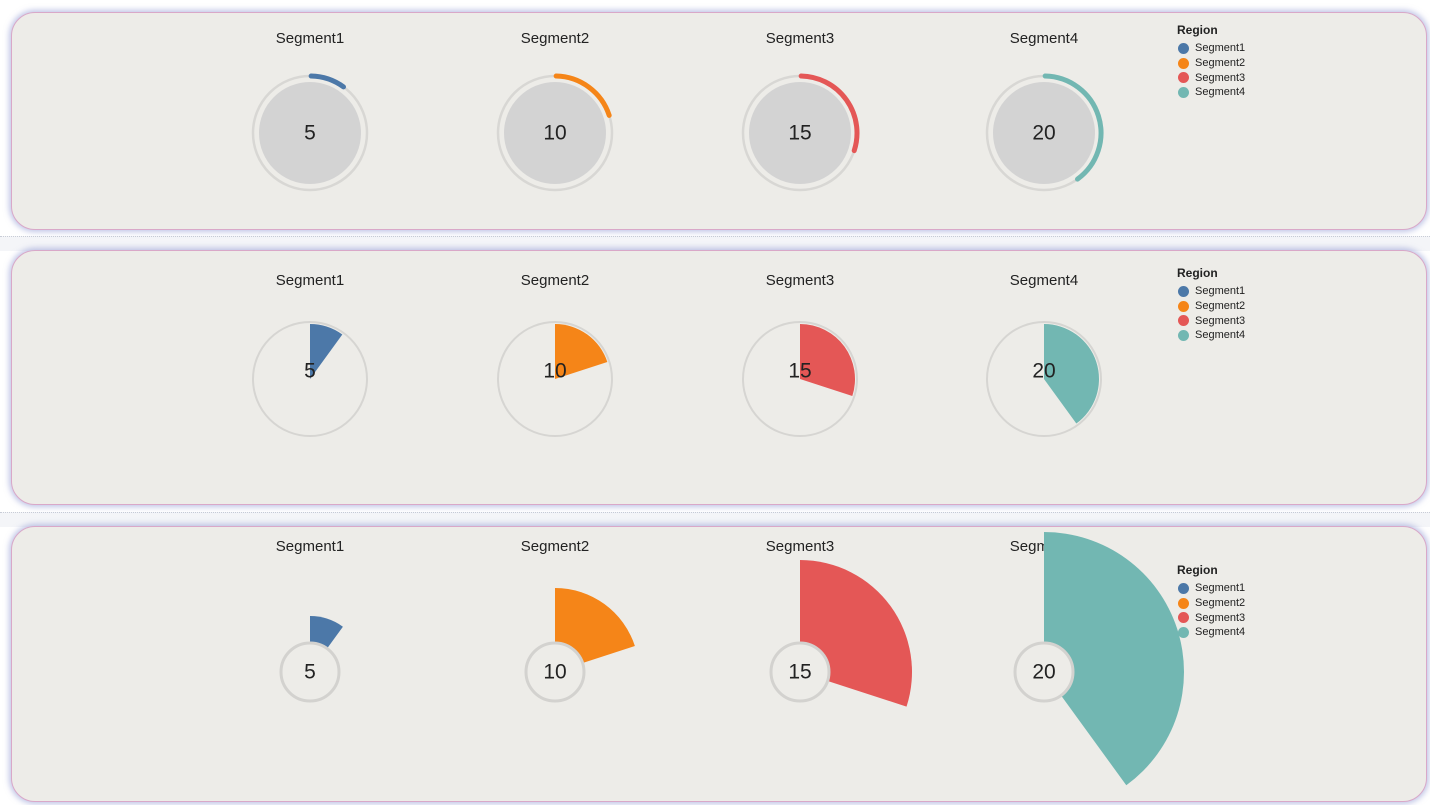 Image resolution: width=1430 pixels, height=805 pixels. I want to click on radial-sector, so click(1114, 659).